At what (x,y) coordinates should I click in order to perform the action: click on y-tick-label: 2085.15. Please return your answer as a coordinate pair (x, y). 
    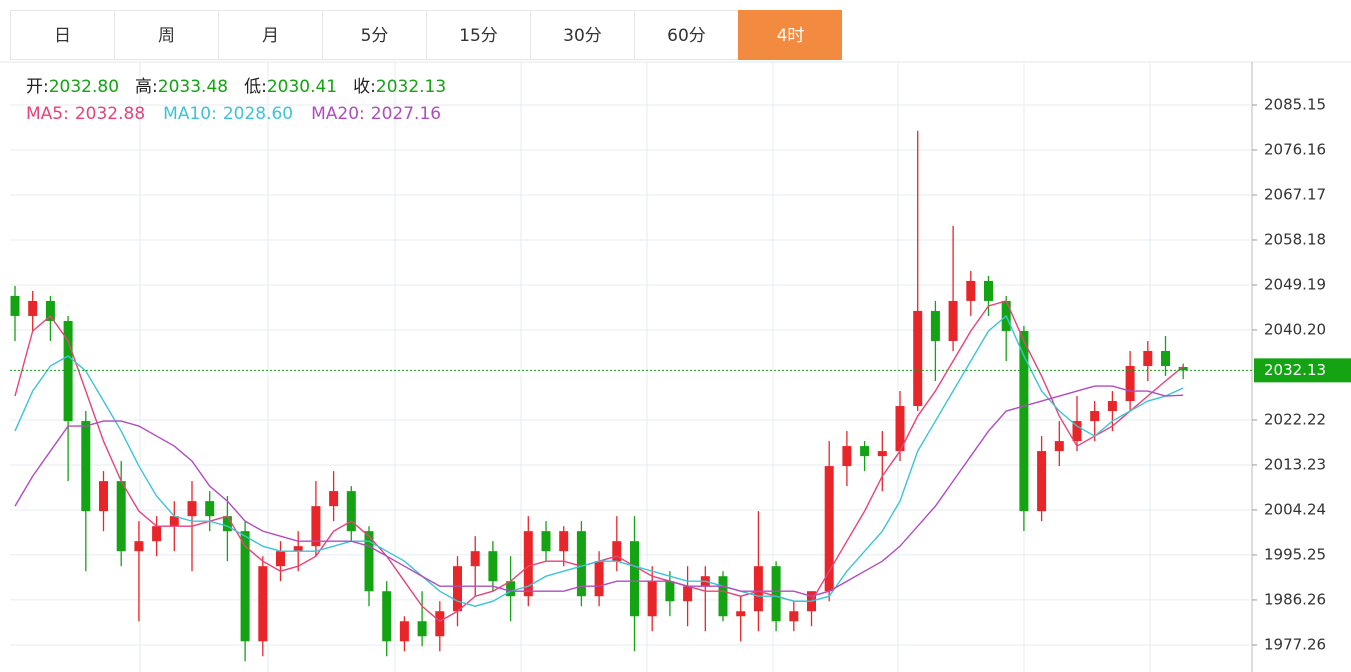
    Looking at the image, I should click on (1295, 104).